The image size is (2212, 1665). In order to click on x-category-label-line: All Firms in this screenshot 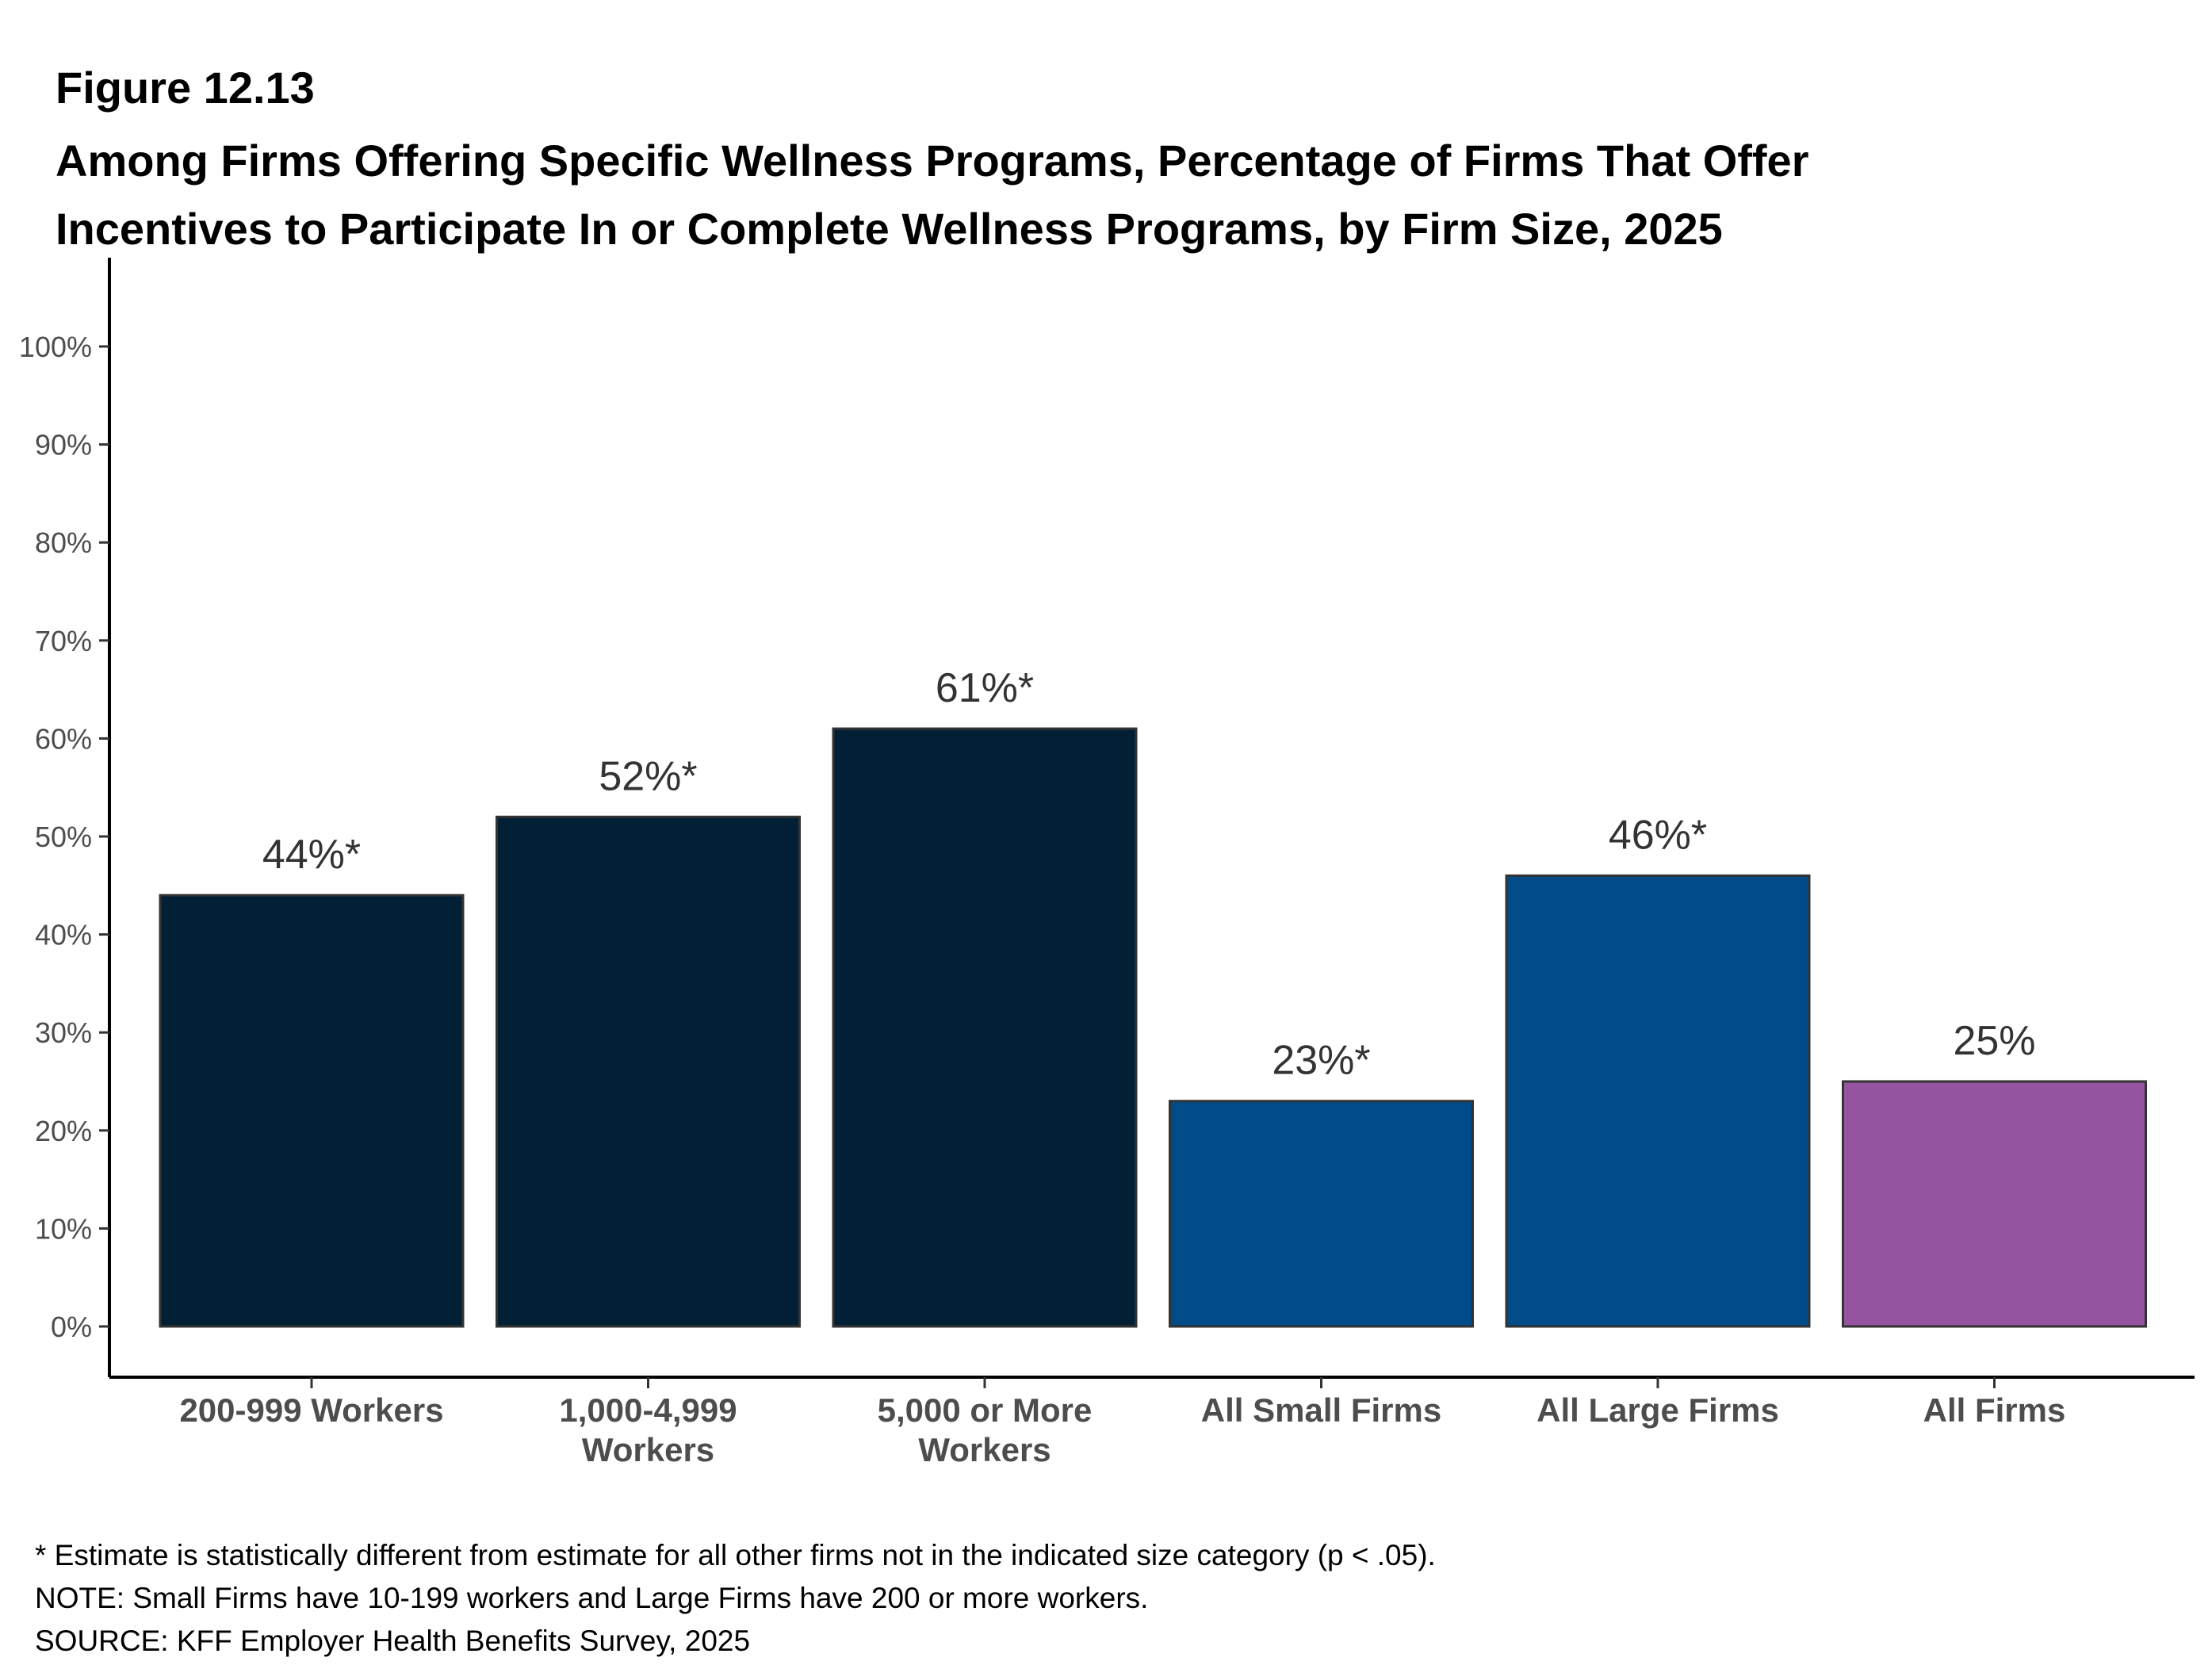, I will do `click(1994, 1410)`.